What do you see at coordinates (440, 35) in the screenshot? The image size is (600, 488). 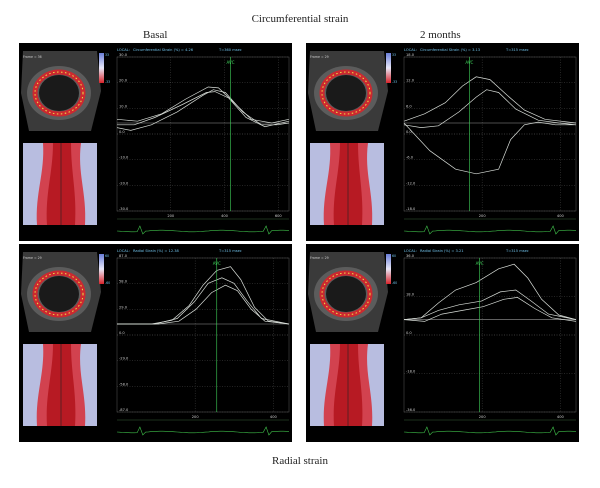 I see `column-label-2-months: 2 months` at bounding box center [440, 35].